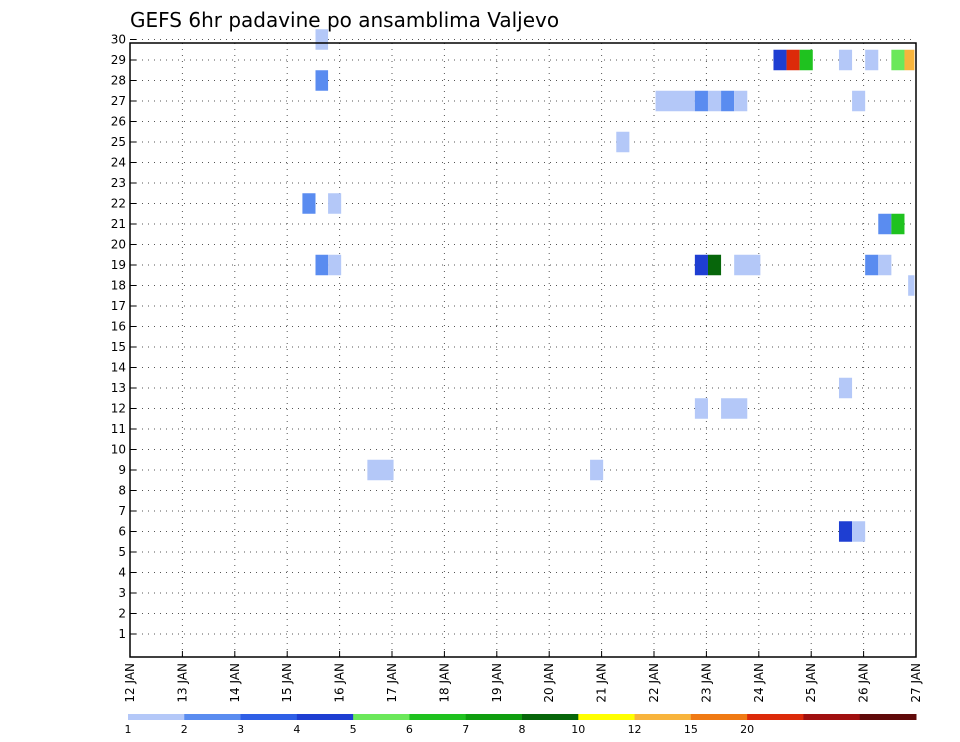 The height and width of the screenshot is (742, 960). Describe the element at coordinates (118, 429) in the screenshot. I see `y-tick-label: 11` at that location.